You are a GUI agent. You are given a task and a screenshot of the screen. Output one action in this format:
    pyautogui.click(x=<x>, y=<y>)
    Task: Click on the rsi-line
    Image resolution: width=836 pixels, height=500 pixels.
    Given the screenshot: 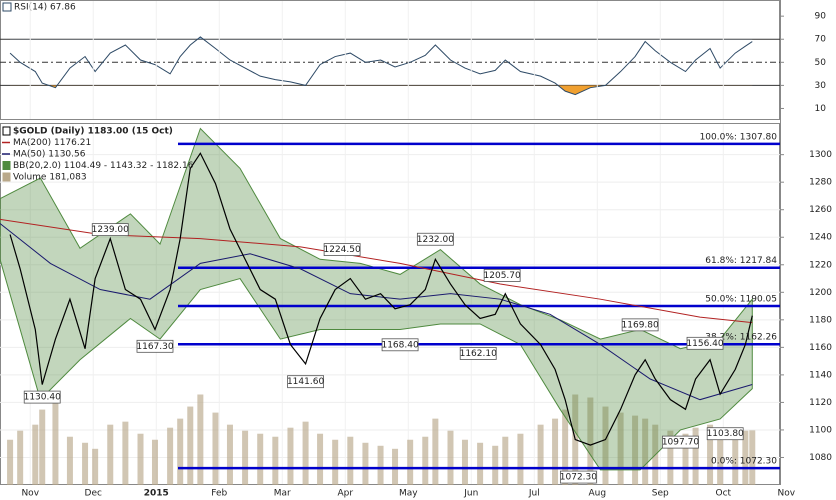 What is the action you would take?
    pyautogui.click(x=381, y=66)
    